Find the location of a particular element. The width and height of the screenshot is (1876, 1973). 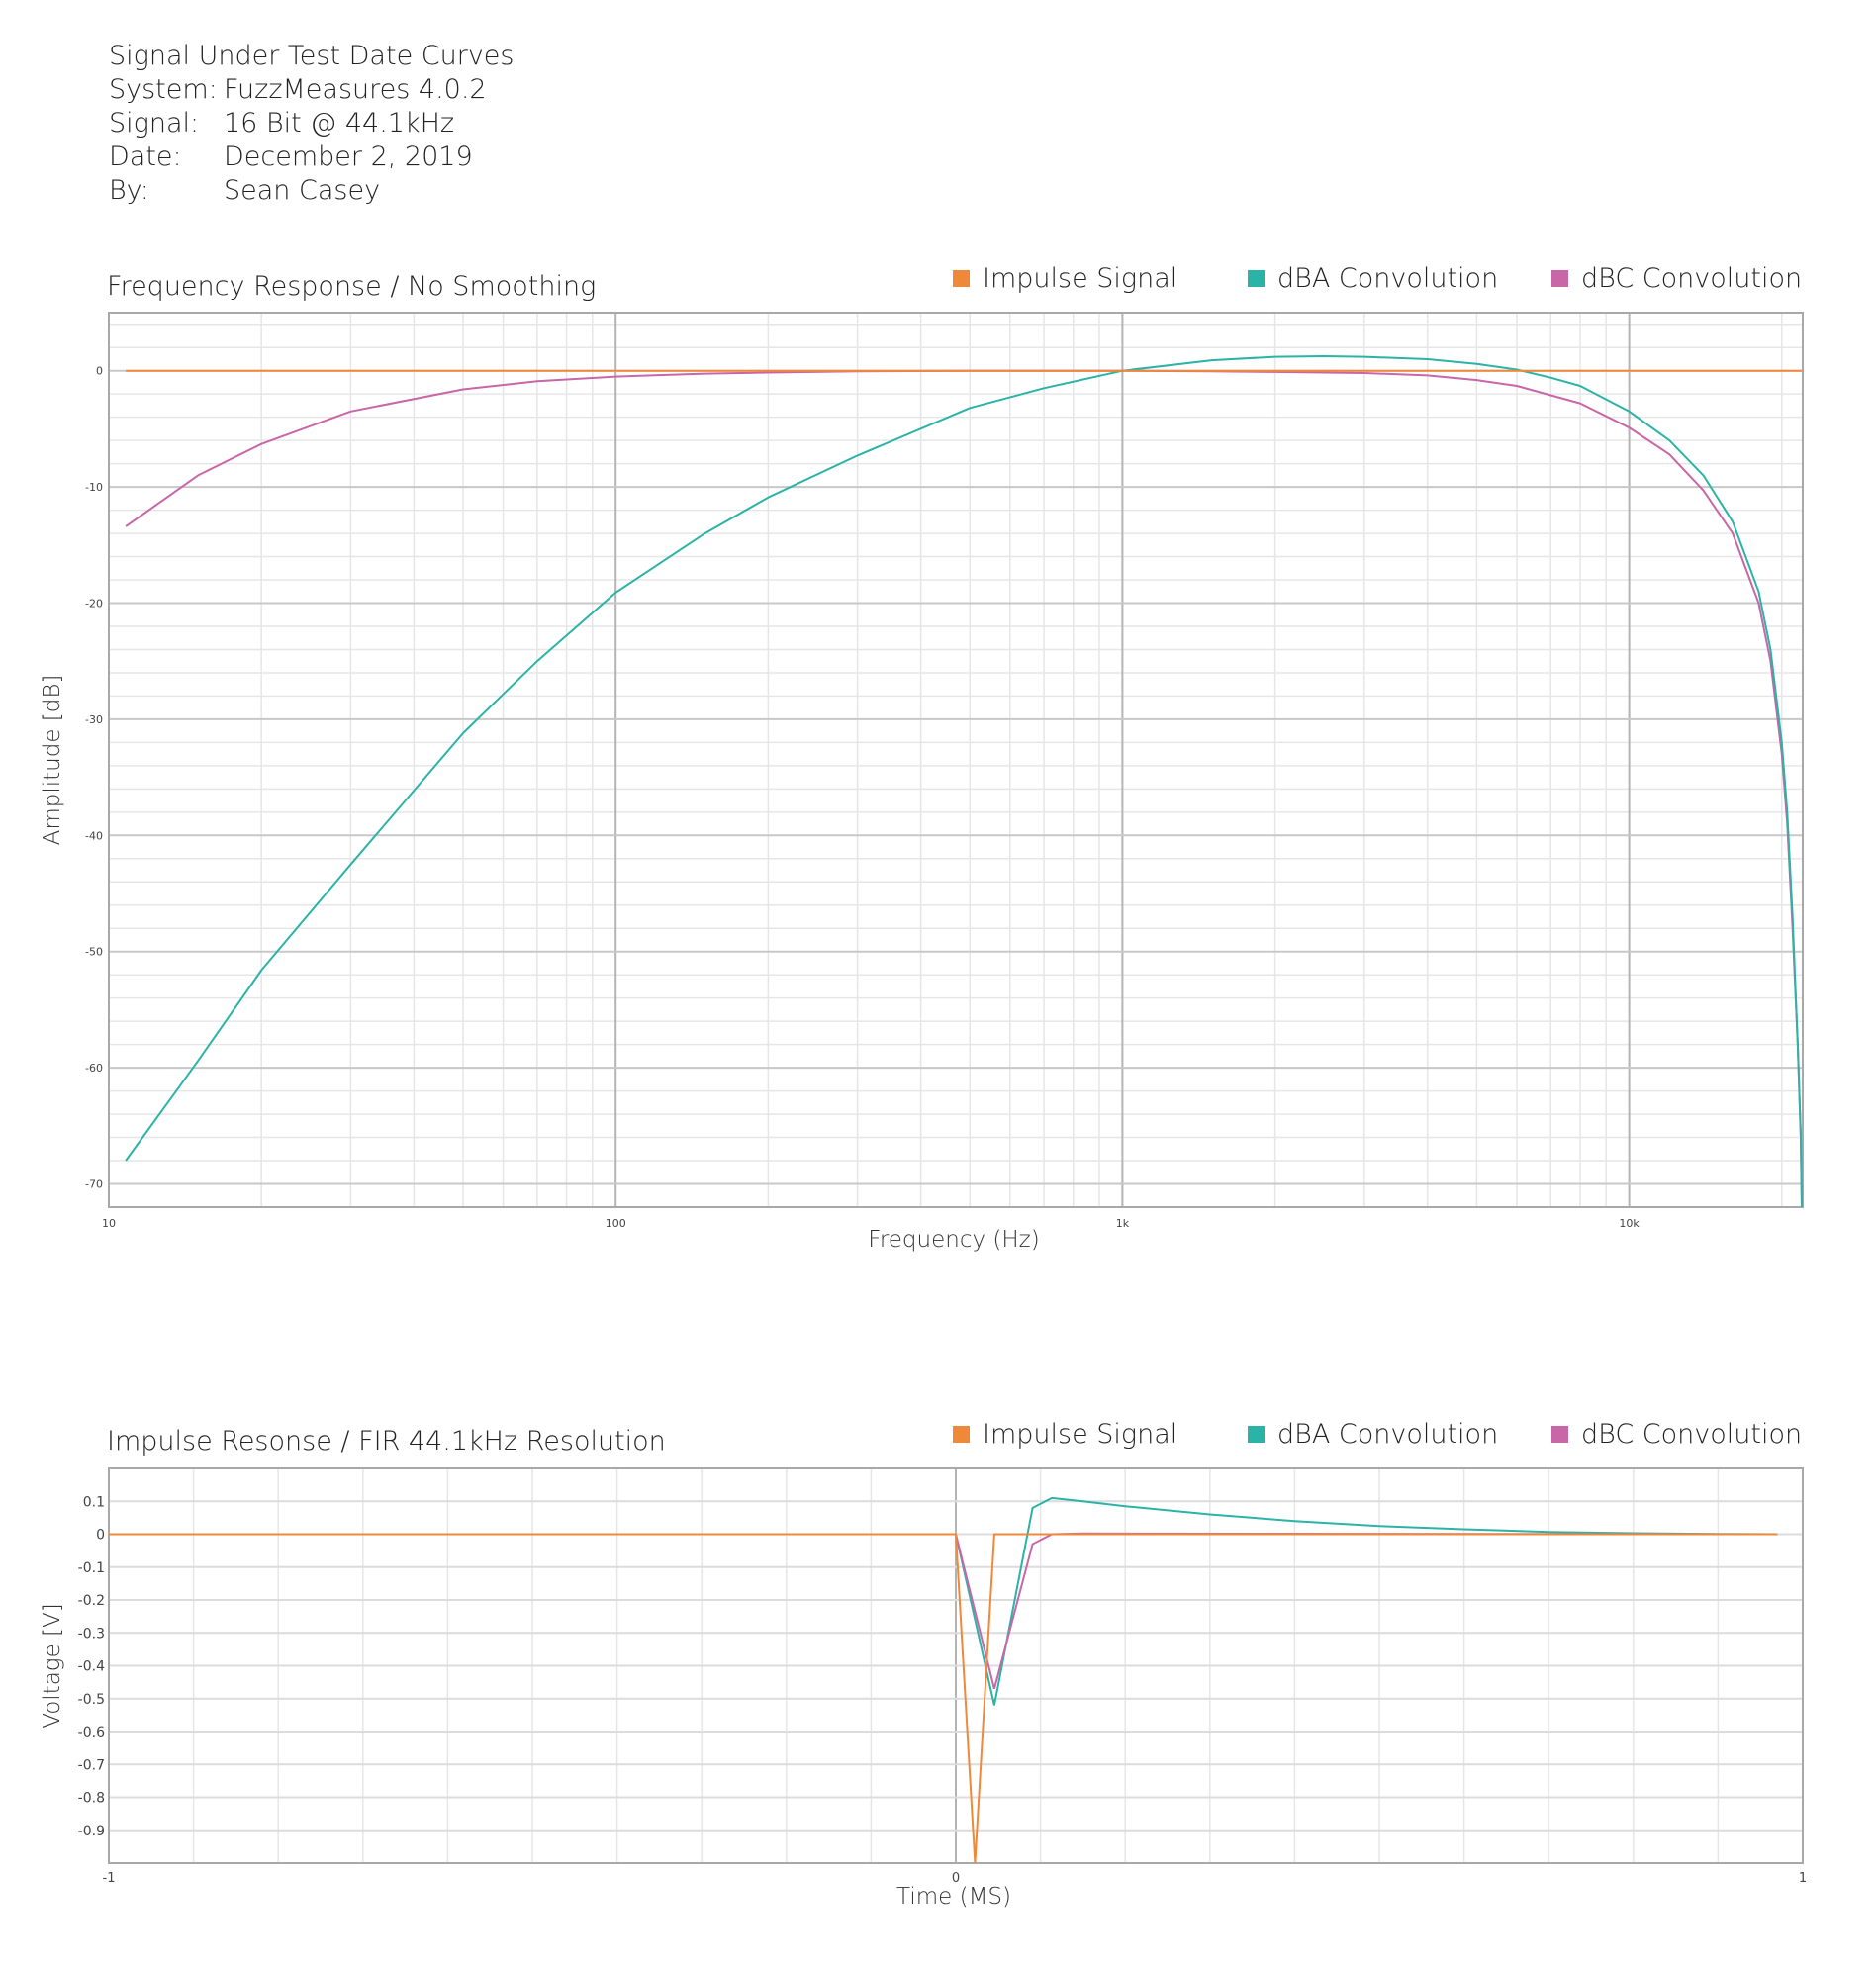

date-row: Date: December 2, 2019 is located at coordinates (311, 157).